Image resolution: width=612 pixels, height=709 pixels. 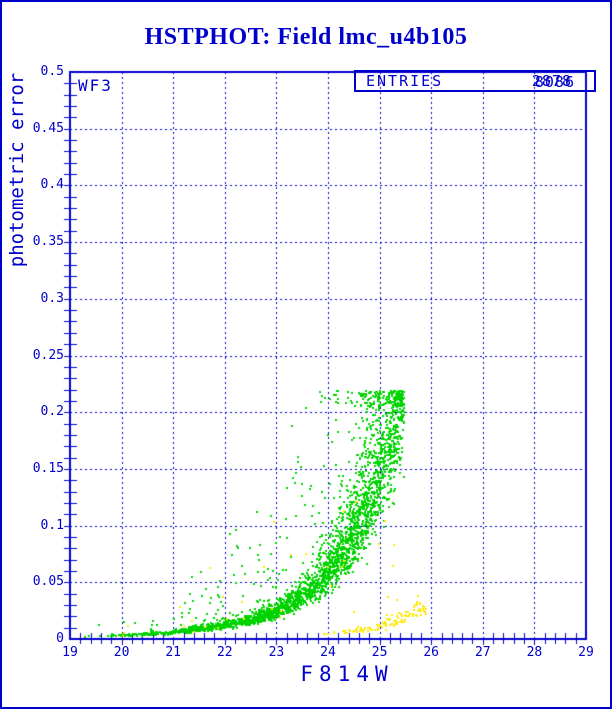 I want to click on x-tick-label: 23, so click(x=276, y=652).